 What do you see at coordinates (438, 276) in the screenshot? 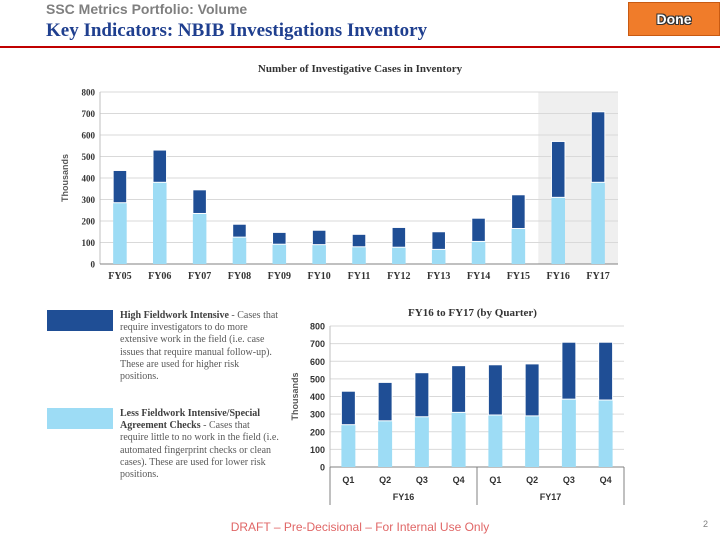
I see `annual-x-tick-label: FY13` at bounding box center [438, 276].